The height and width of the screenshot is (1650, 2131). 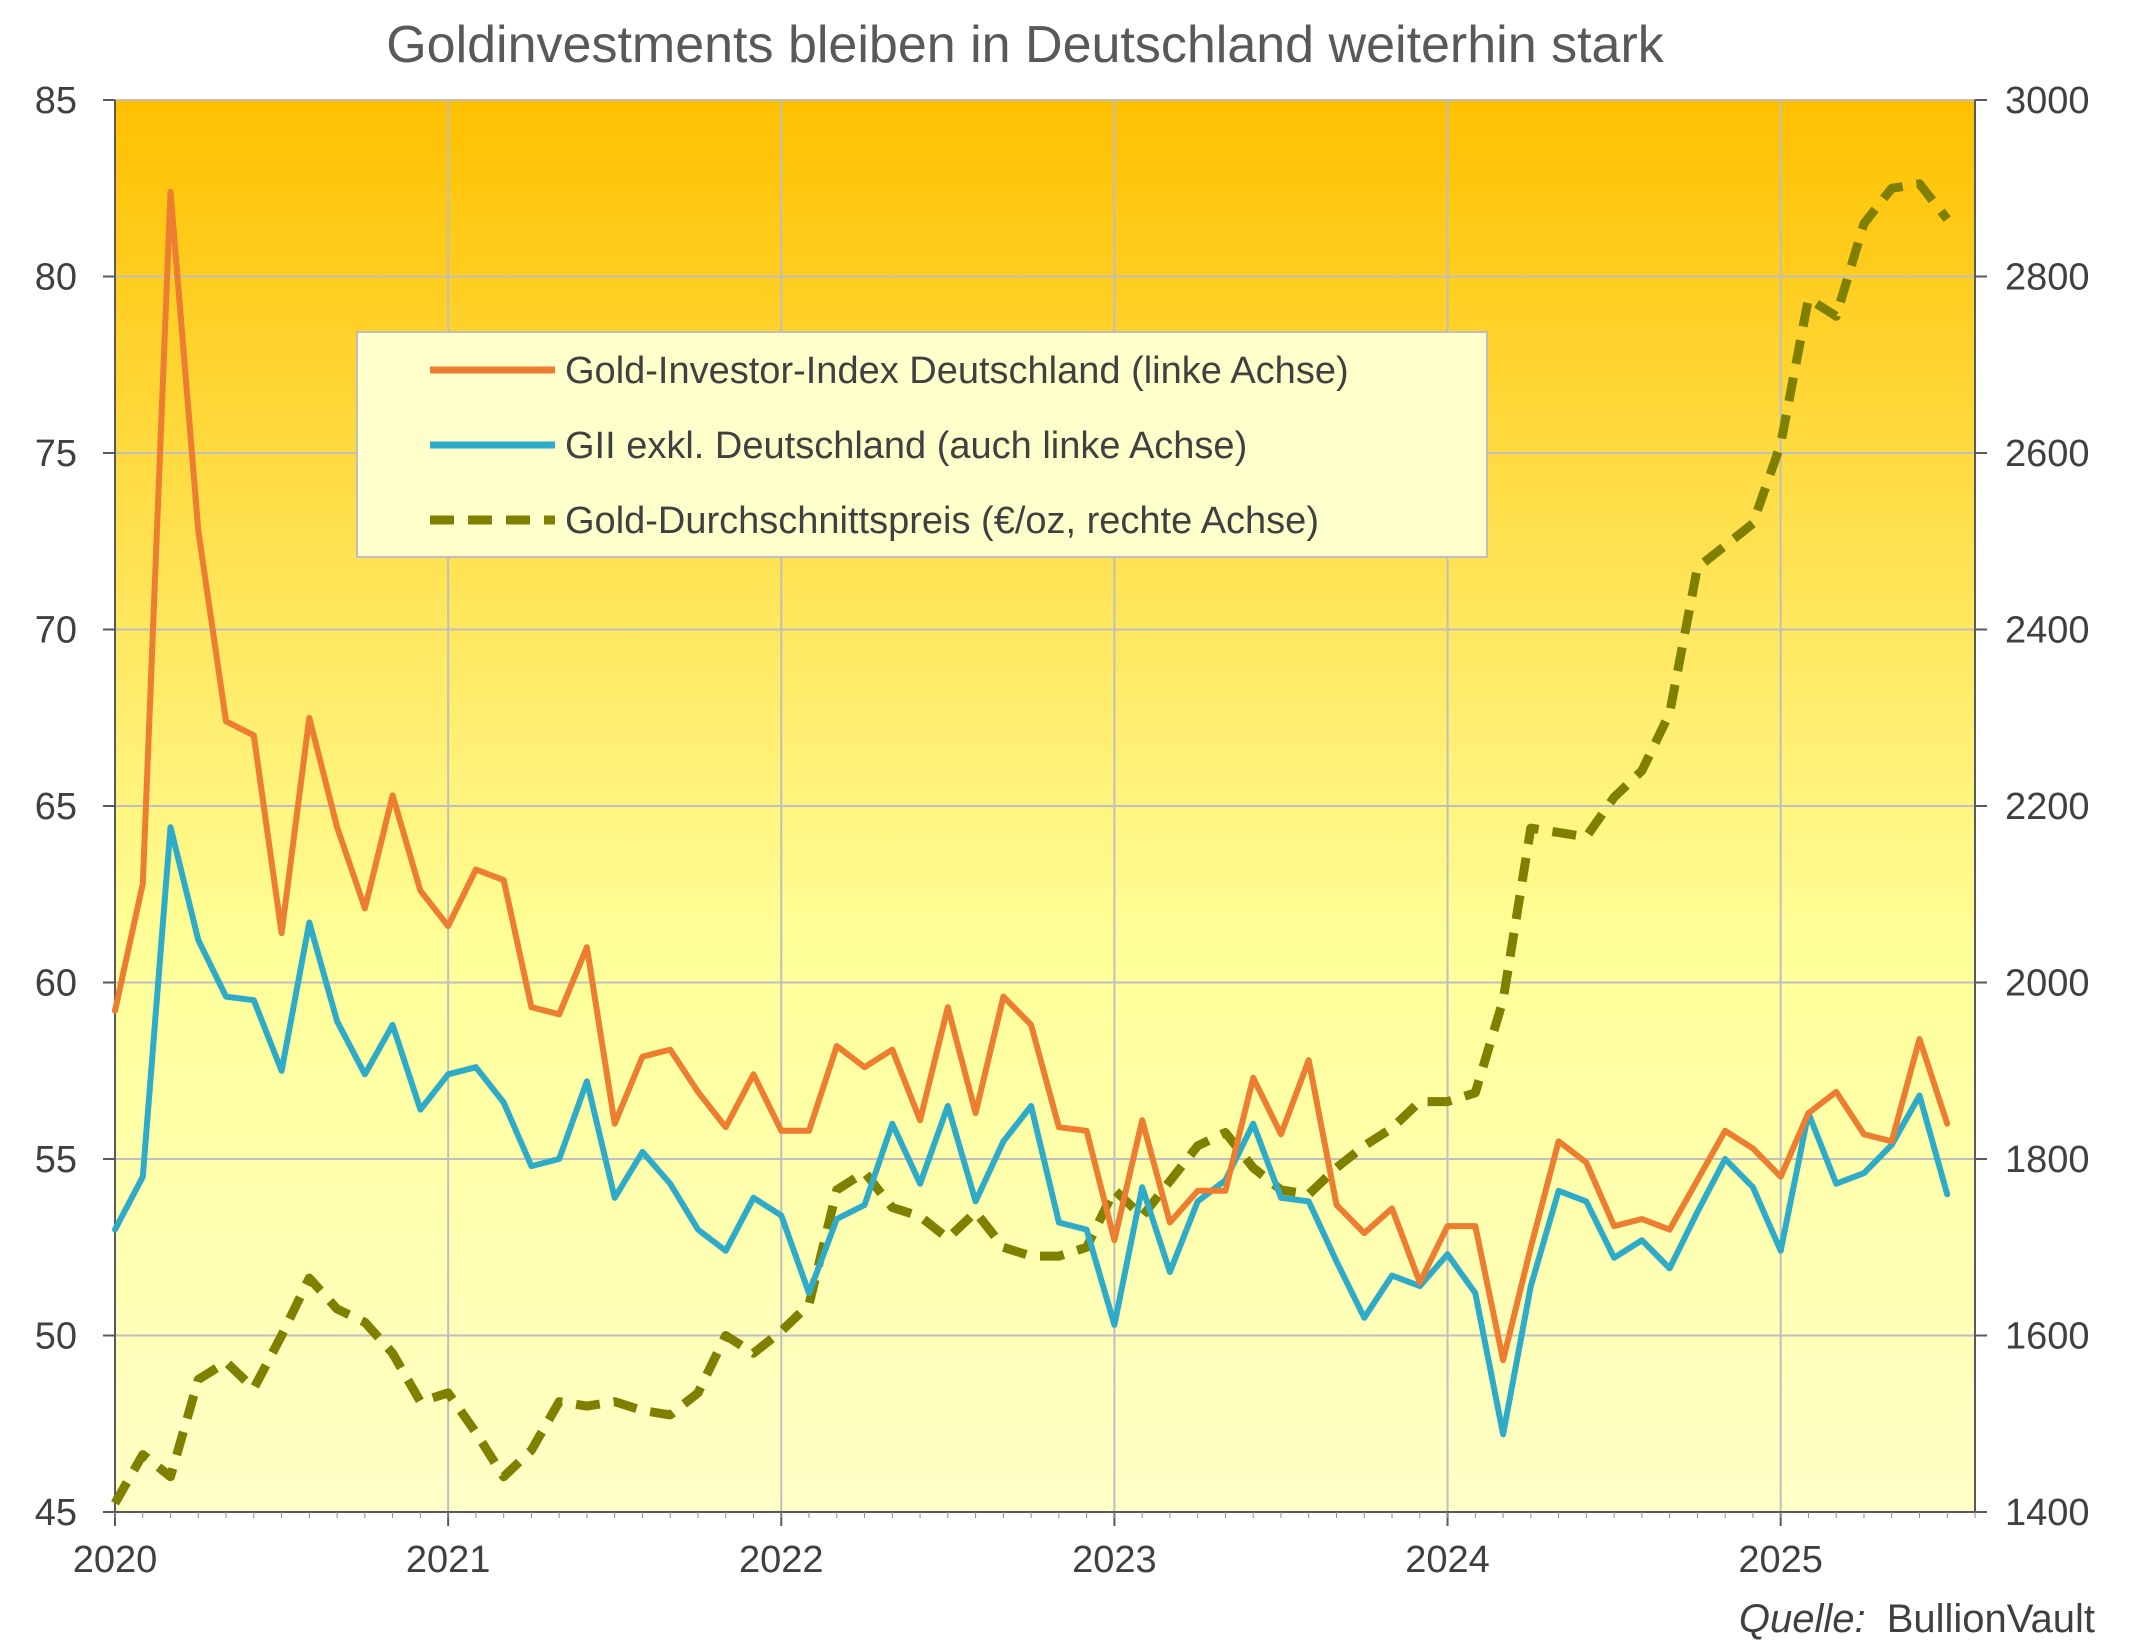 What do you see at coordinates (2047, 278) in the screenshot?
I see `y-right-tick-label: 2800` at bounding box center [2047, 278].